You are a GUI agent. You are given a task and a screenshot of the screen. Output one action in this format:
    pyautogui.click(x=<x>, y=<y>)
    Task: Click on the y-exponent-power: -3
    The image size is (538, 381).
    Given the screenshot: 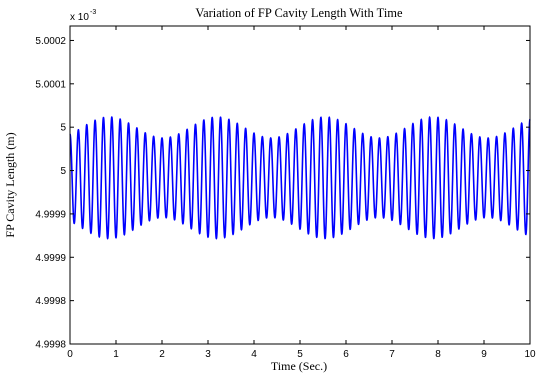 What is the action you would take?
    pyautogui.click(x=93, y=12)
    